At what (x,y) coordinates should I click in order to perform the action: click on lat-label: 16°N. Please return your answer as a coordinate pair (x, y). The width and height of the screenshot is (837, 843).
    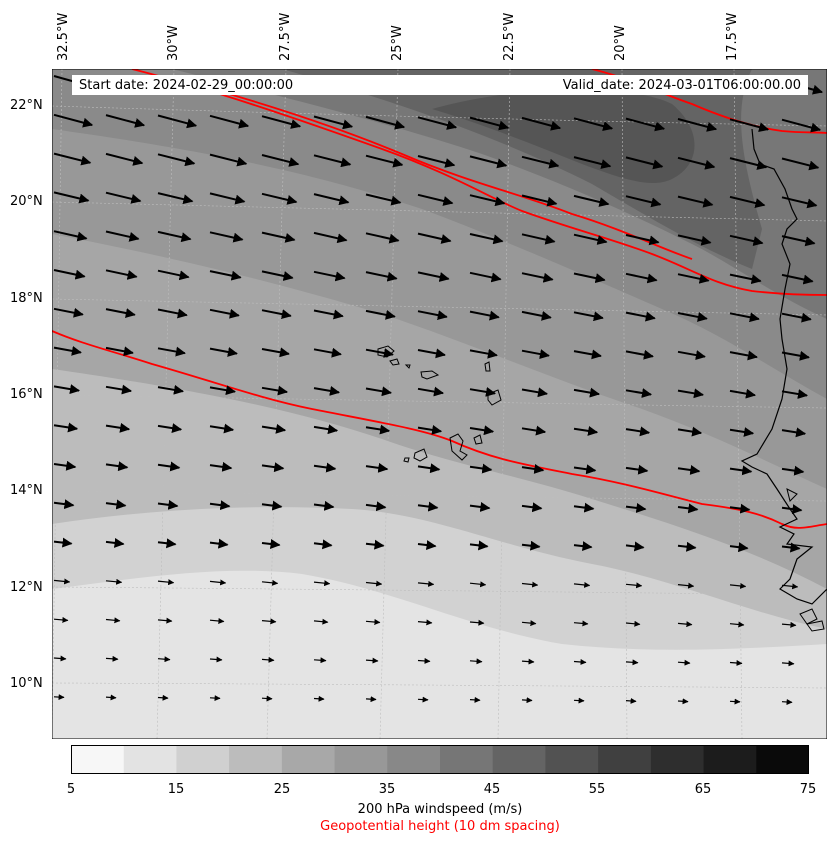
    Looking at the image, I should click on (26, 394).